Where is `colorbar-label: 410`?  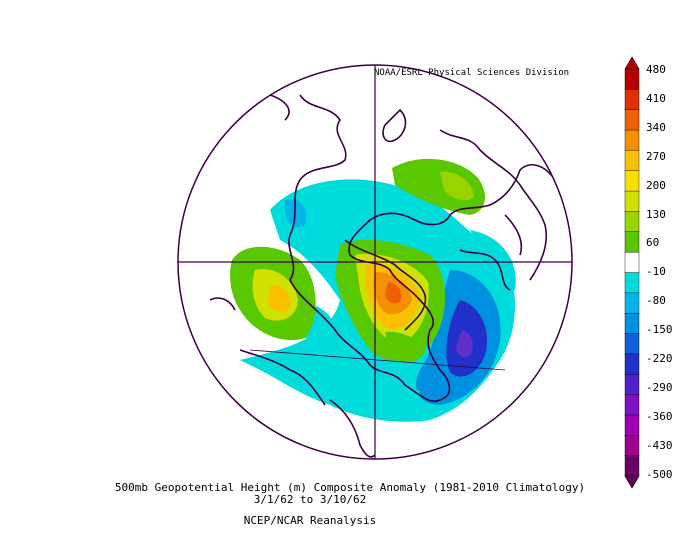
colorbar-label: 410 is located at coordinates (656, 98).